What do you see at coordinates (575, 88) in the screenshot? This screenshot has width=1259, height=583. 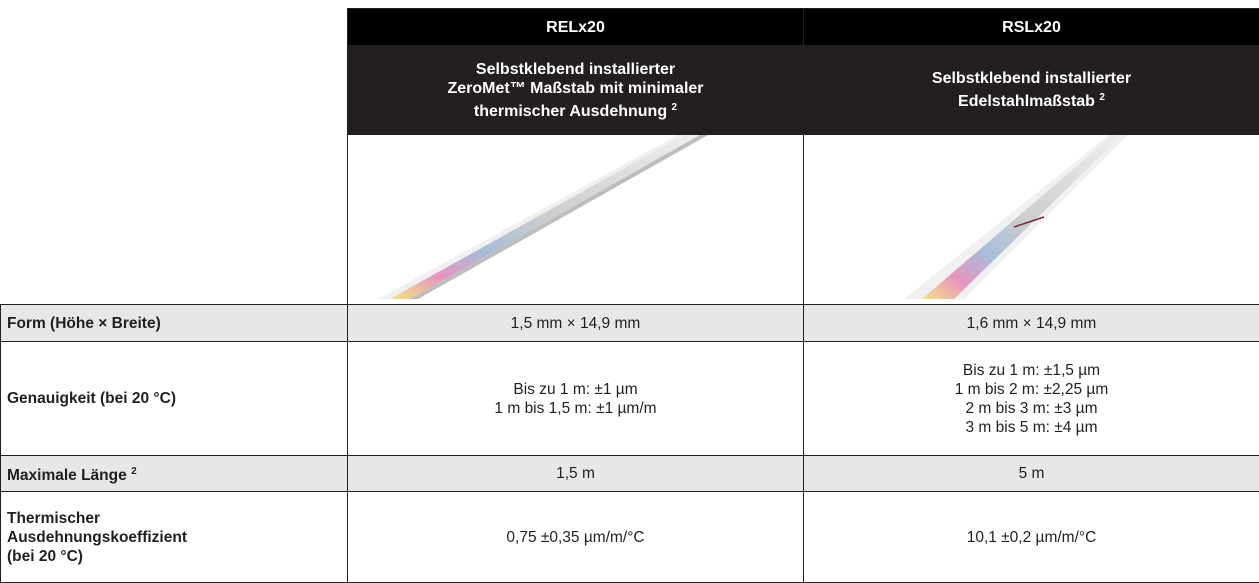 I see `text-line: ZeroMet™ Maßstab mit minimaler` at bounding box center [575, 88].